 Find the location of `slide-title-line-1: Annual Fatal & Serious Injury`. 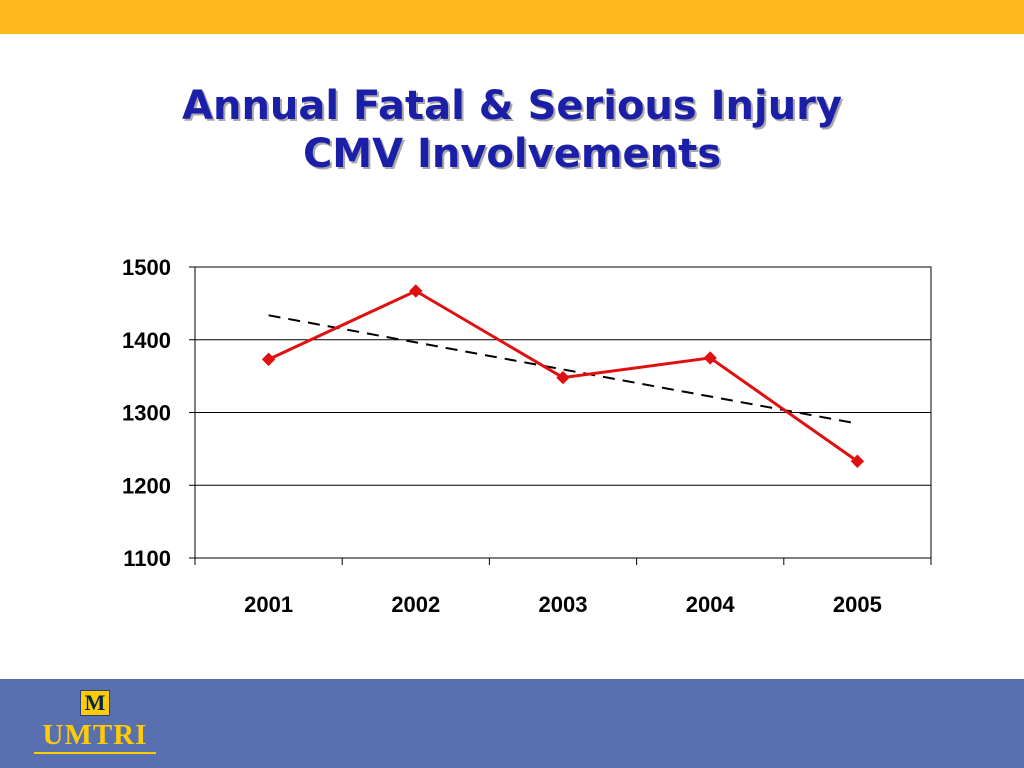

slide-title-line-1: Annual Fatal & Serious Injury is located at coordinates (512, 106).